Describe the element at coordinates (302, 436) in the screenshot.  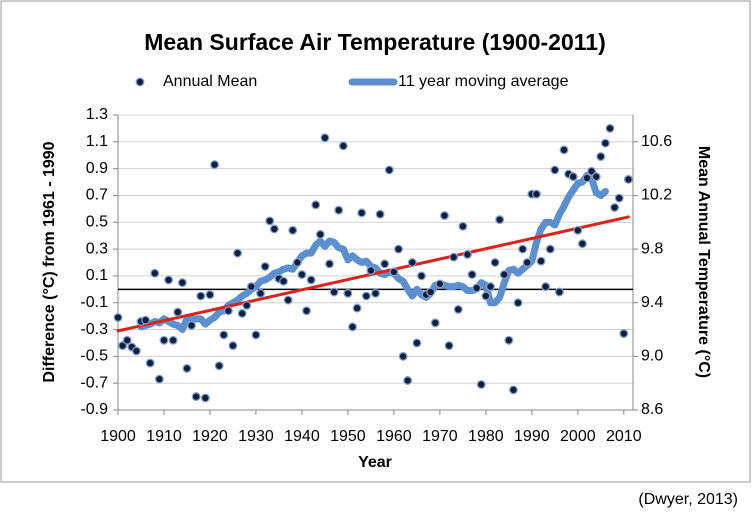
I see `x-tick-label: 1940` at that location.